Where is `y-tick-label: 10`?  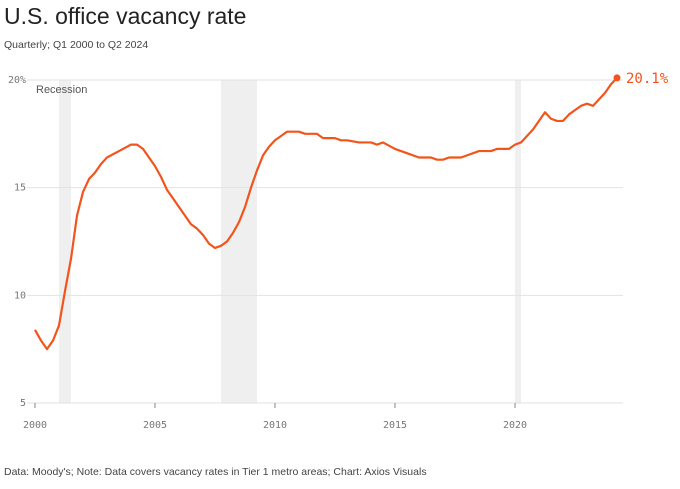 y-tick-label: 10 is located at coordinates (20, 295).